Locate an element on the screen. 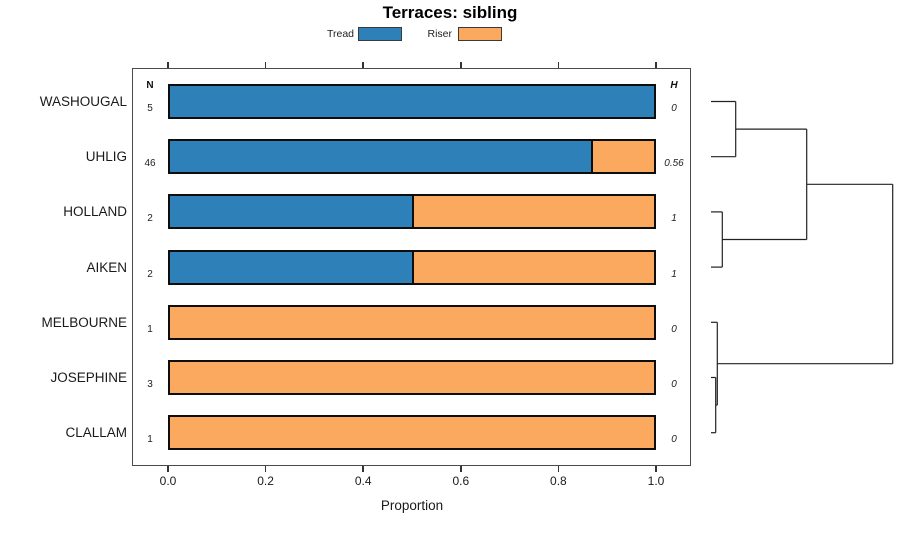  x-tick-label: 0.0 is located at coordinates (168, 481).